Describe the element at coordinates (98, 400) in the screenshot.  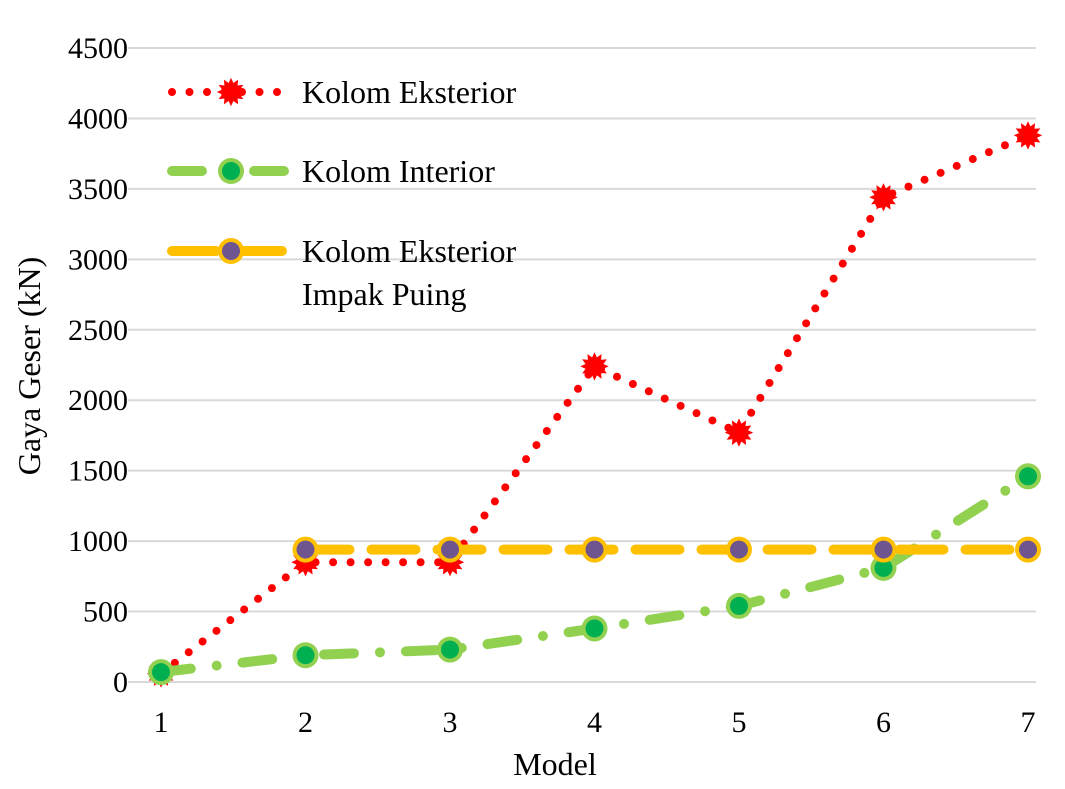
I see `y-tick-label: 2000` at that location.